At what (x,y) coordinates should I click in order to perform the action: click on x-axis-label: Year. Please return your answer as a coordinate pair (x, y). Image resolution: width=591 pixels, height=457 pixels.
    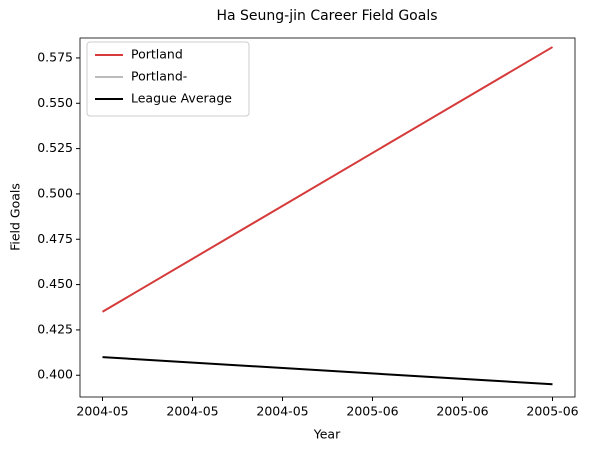
    Looking at the image, I should click on (327, 434).